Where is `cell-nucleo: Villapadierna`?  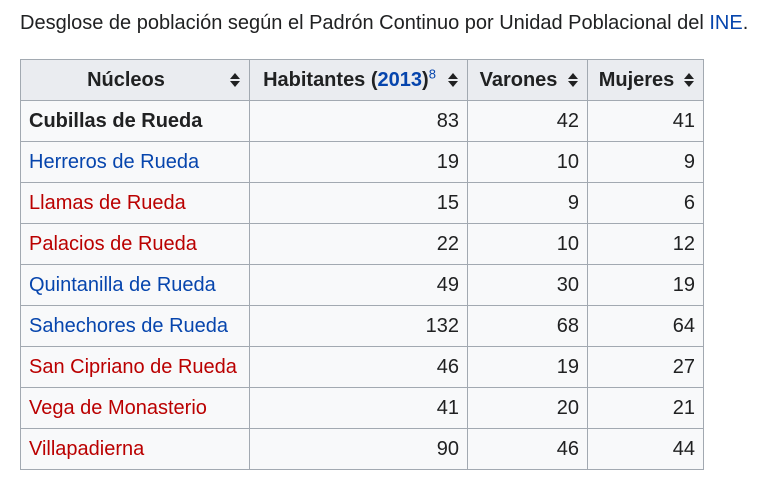
cell-nucleo: Villapadierna is located at coordinates (135, 449).